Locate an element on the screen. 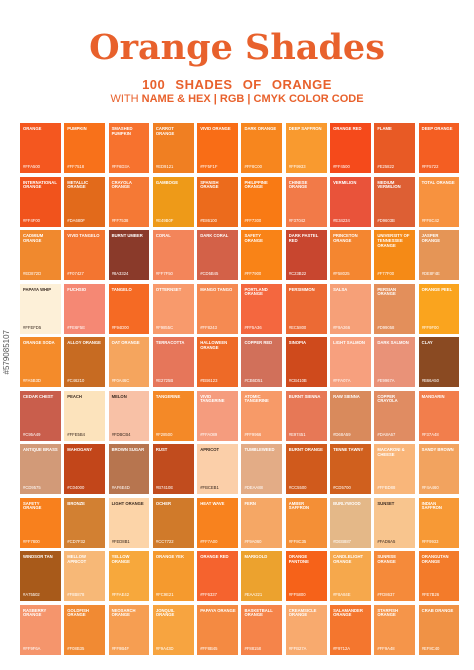  color-swatch: SALSA #F9A266 is located at coordinates (350, 308).